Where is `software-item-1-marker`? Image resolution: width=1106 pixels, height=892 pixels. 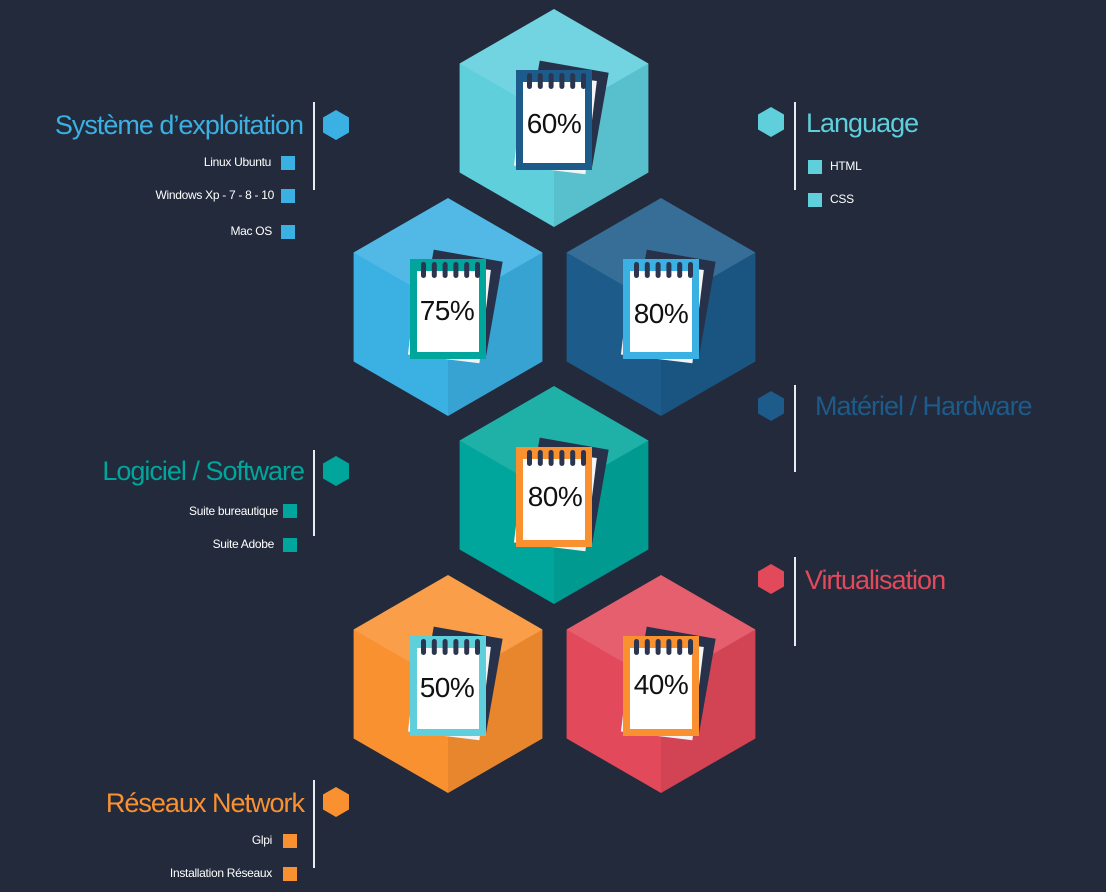
software-item-1-marker is located at coordinates (290, 511).